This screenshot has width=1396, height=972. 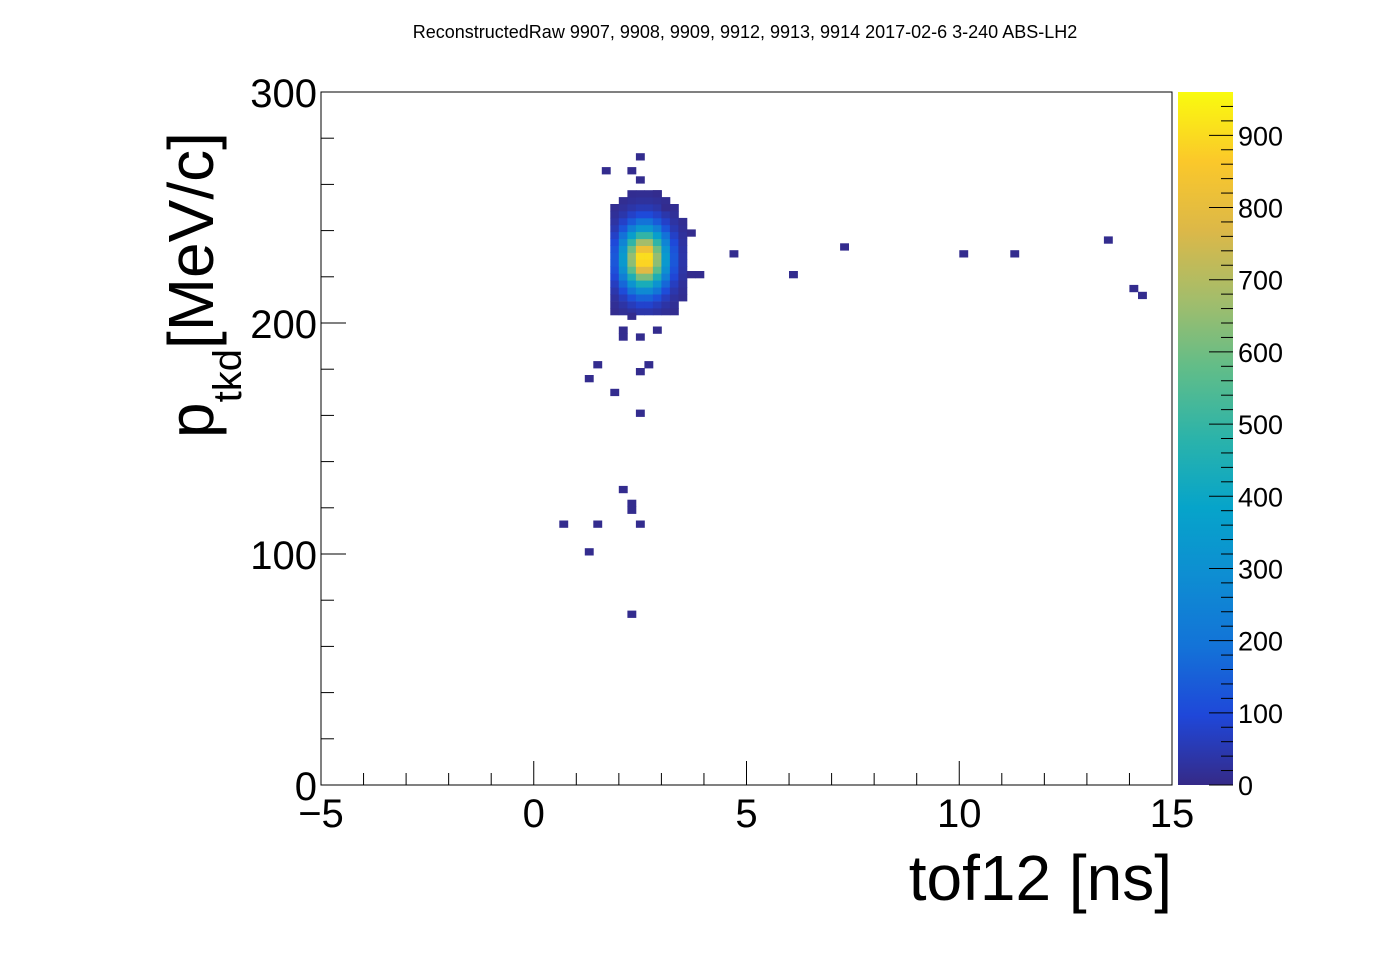 What do you see at coordinates (191, 240) in the screenshot?
I see `y-axis-title-unit: [MeV/c]` at bounding box center [191, 240].